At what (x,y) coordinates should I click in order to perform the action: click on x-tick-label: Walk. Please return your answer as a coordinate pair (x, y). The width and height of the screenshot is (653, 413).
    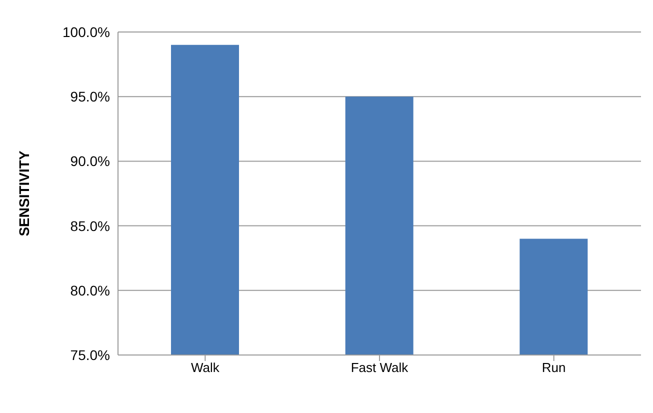
    Looking at the image, I should click on (205, 368).